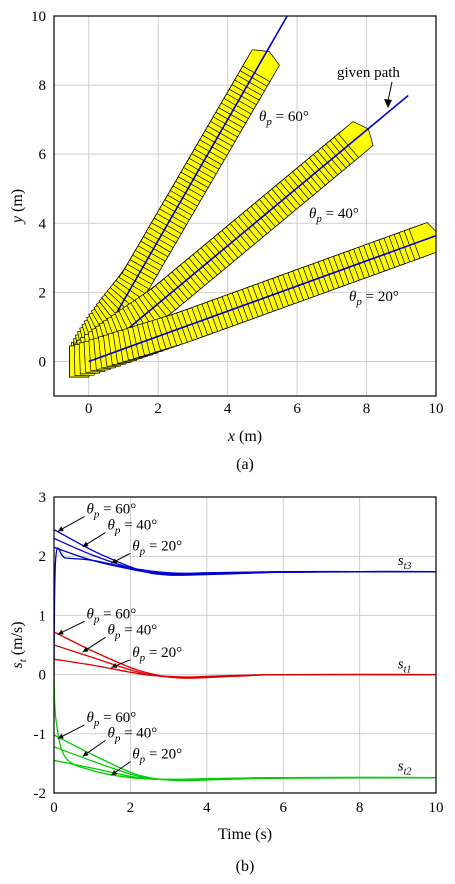  I want to click on curve-label-t1: st1, so click(405, 666).